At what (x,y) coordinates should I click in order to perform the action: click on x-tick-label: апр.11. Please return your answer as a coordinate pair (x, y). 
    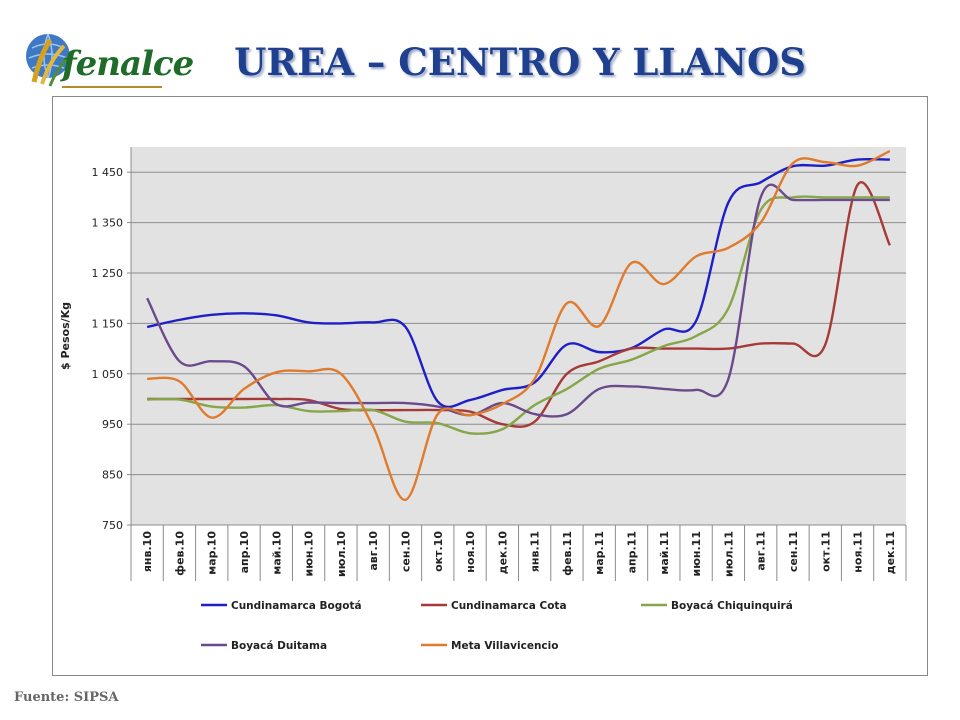
    Looking at the image, I should click on (632, 552).